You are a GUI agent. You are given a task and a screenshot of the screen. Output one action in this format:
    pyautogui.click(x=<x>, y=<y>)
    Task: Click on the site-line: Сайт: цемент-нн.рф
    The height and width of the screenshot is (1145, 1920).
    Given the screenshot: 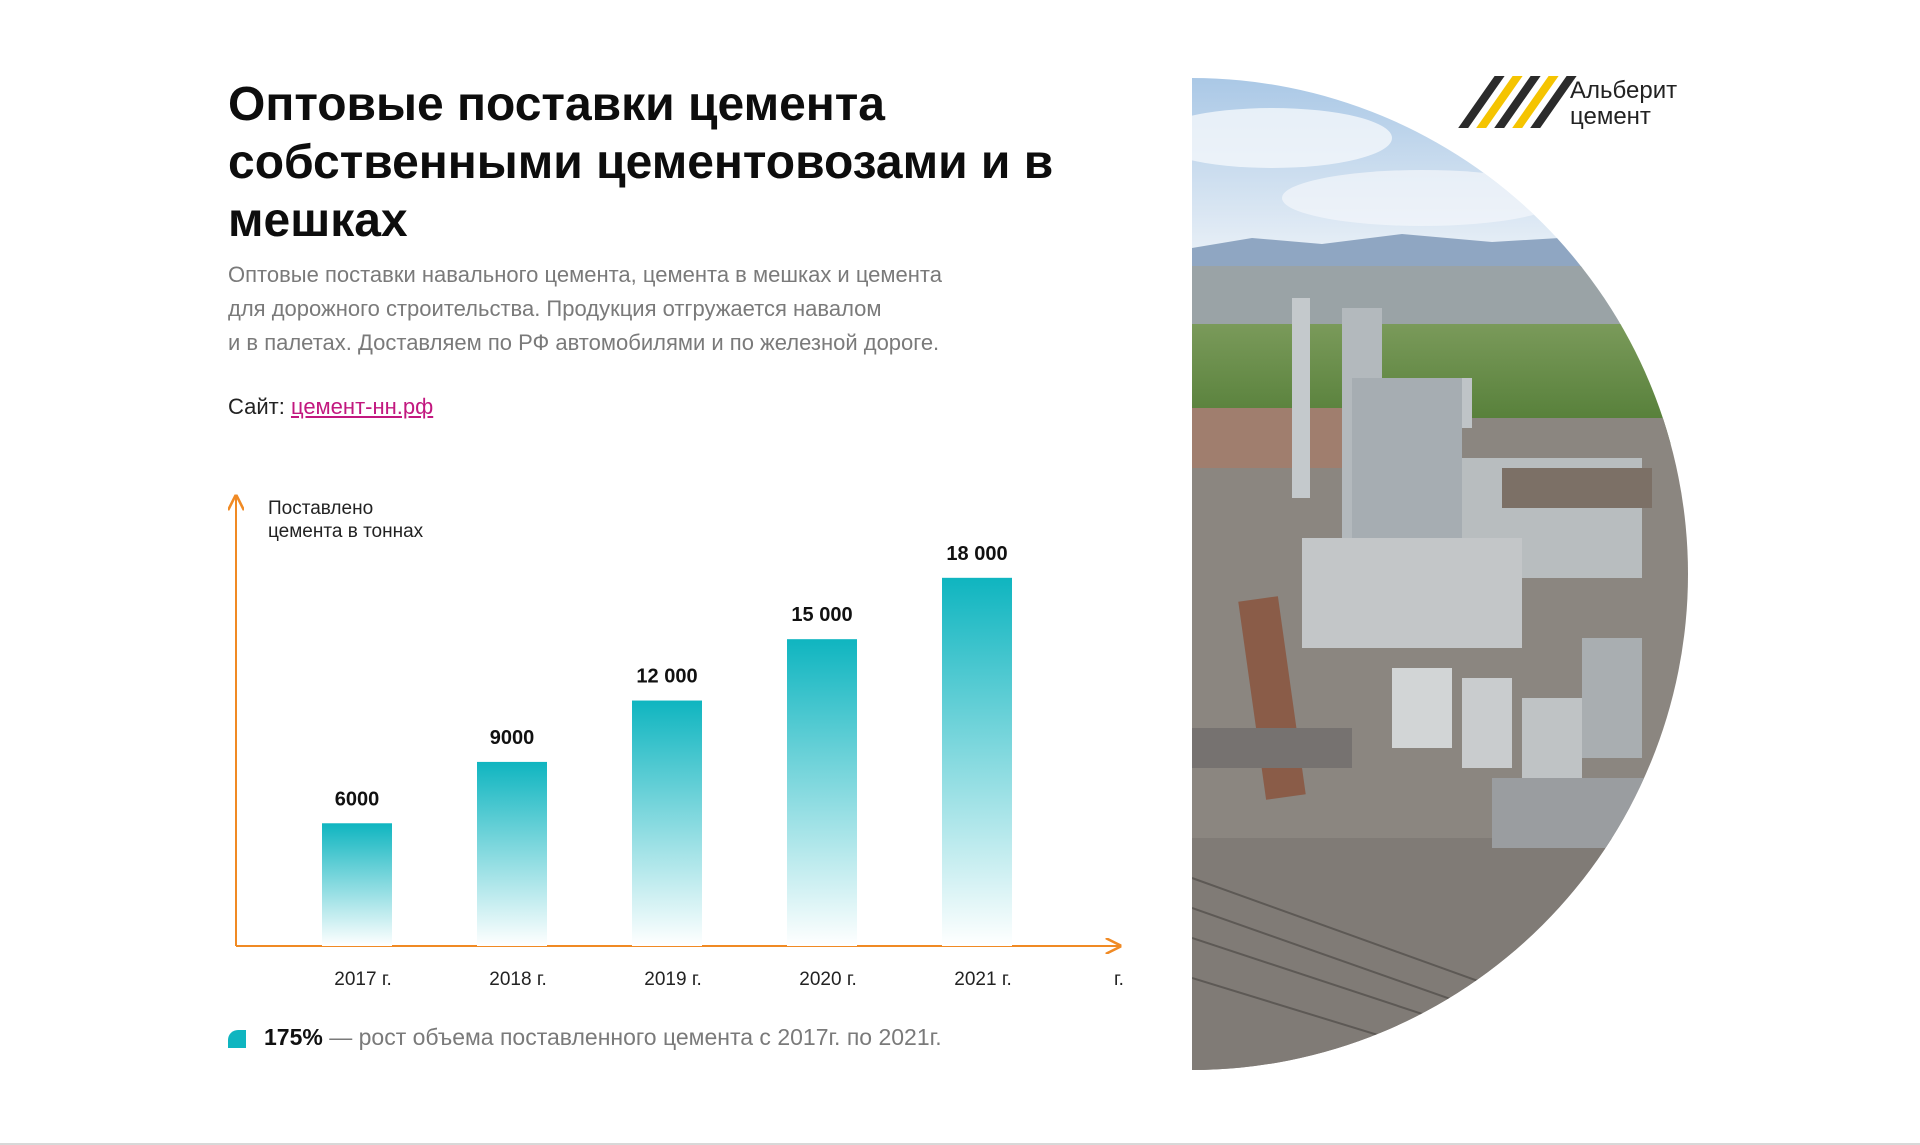 What is the action you would take?
    pyautogui.click(x=330, y=407)
    